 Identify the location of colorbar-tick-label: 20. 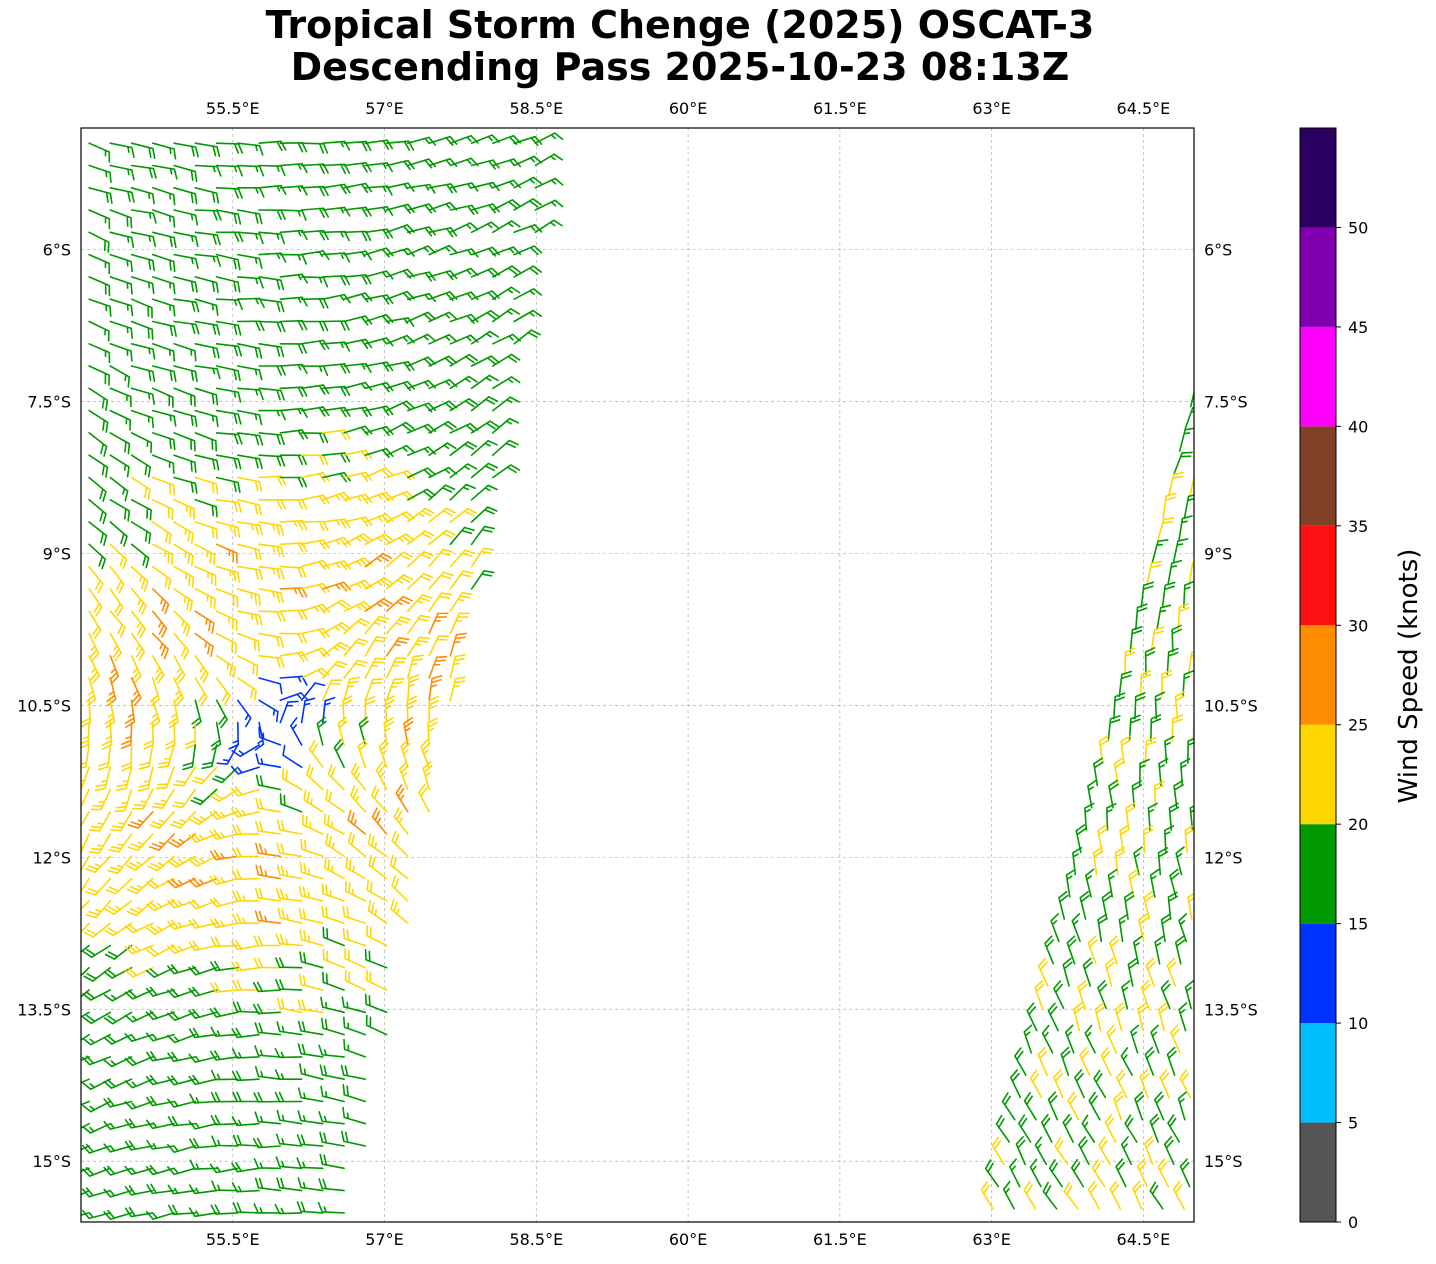
(1358, 824).